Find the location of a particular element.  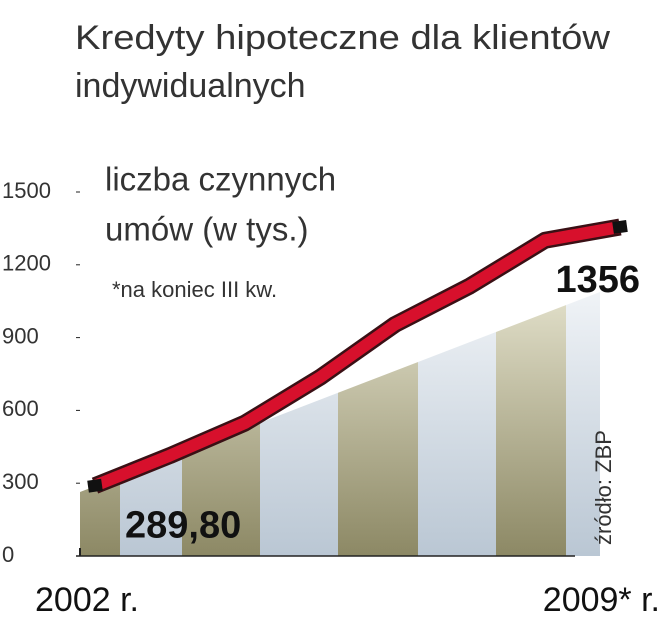

x-tick-label: 2002 r. is located at coordinates (87, 600).